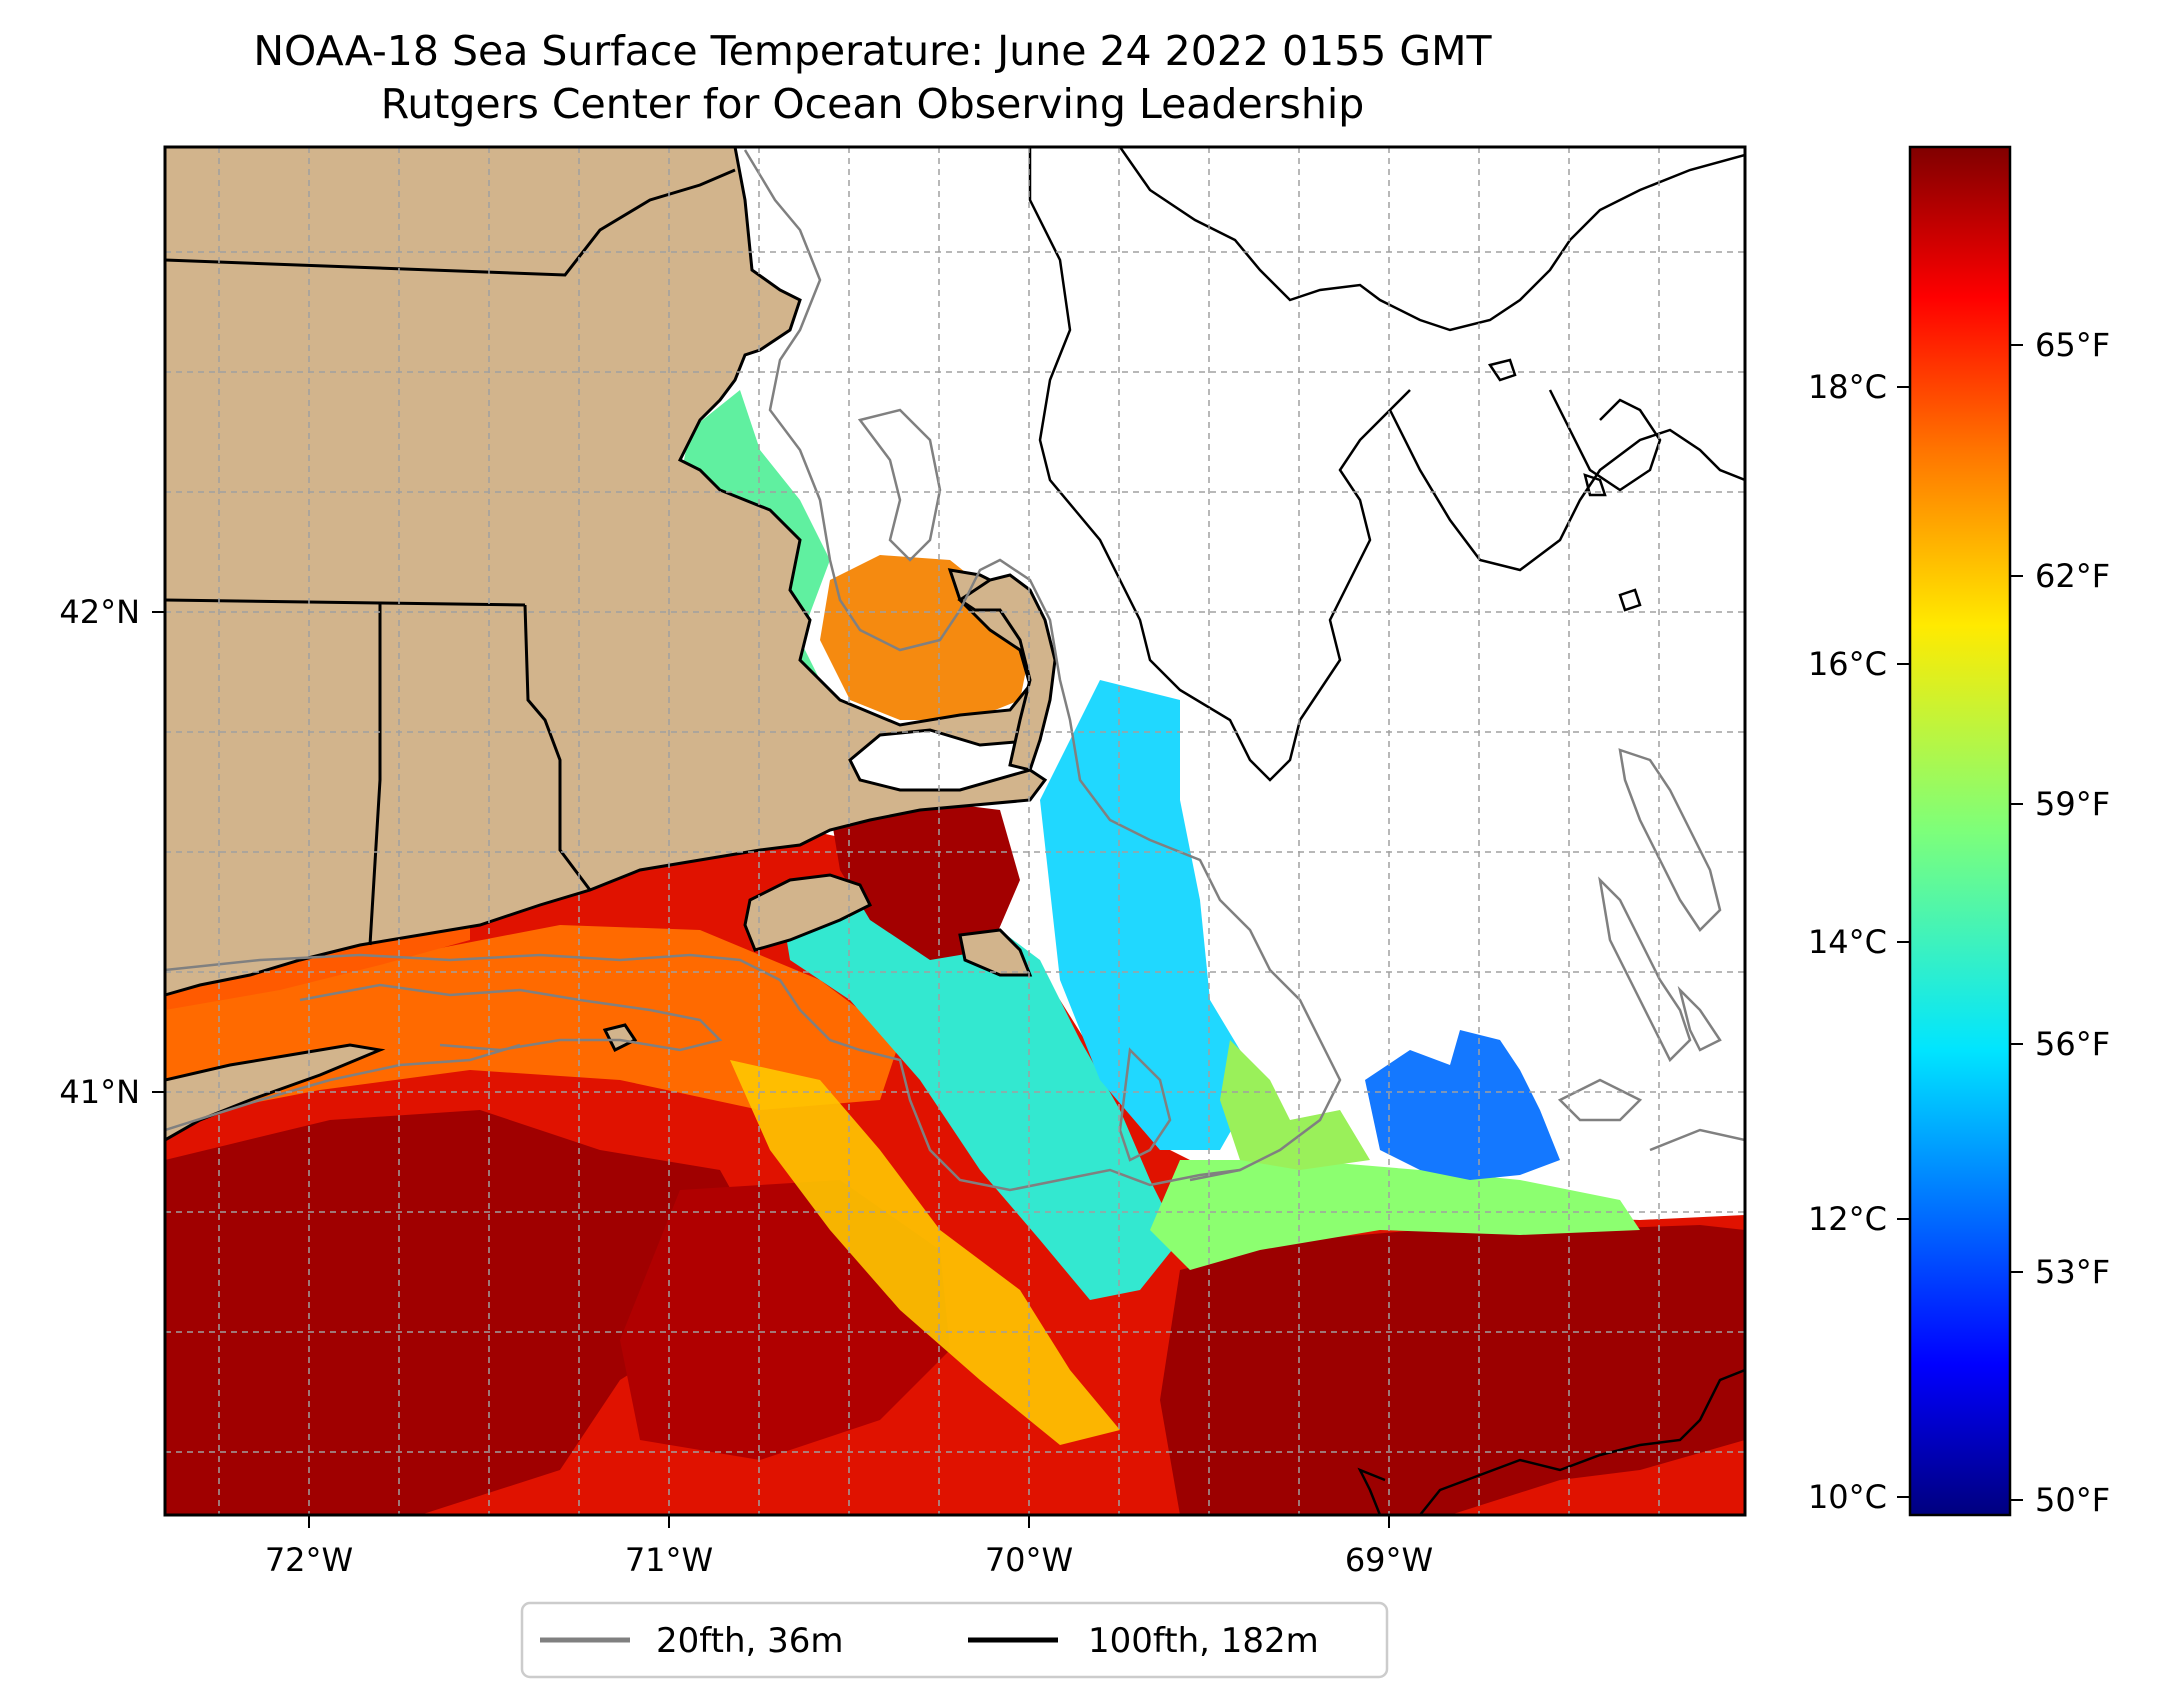 Image resolution: width=2160 pixels, height=1704 pixels. Describe the element at coordinates (1847, 942) in the screenshot. I see `colorbar-c-14: 14°C` at that location.